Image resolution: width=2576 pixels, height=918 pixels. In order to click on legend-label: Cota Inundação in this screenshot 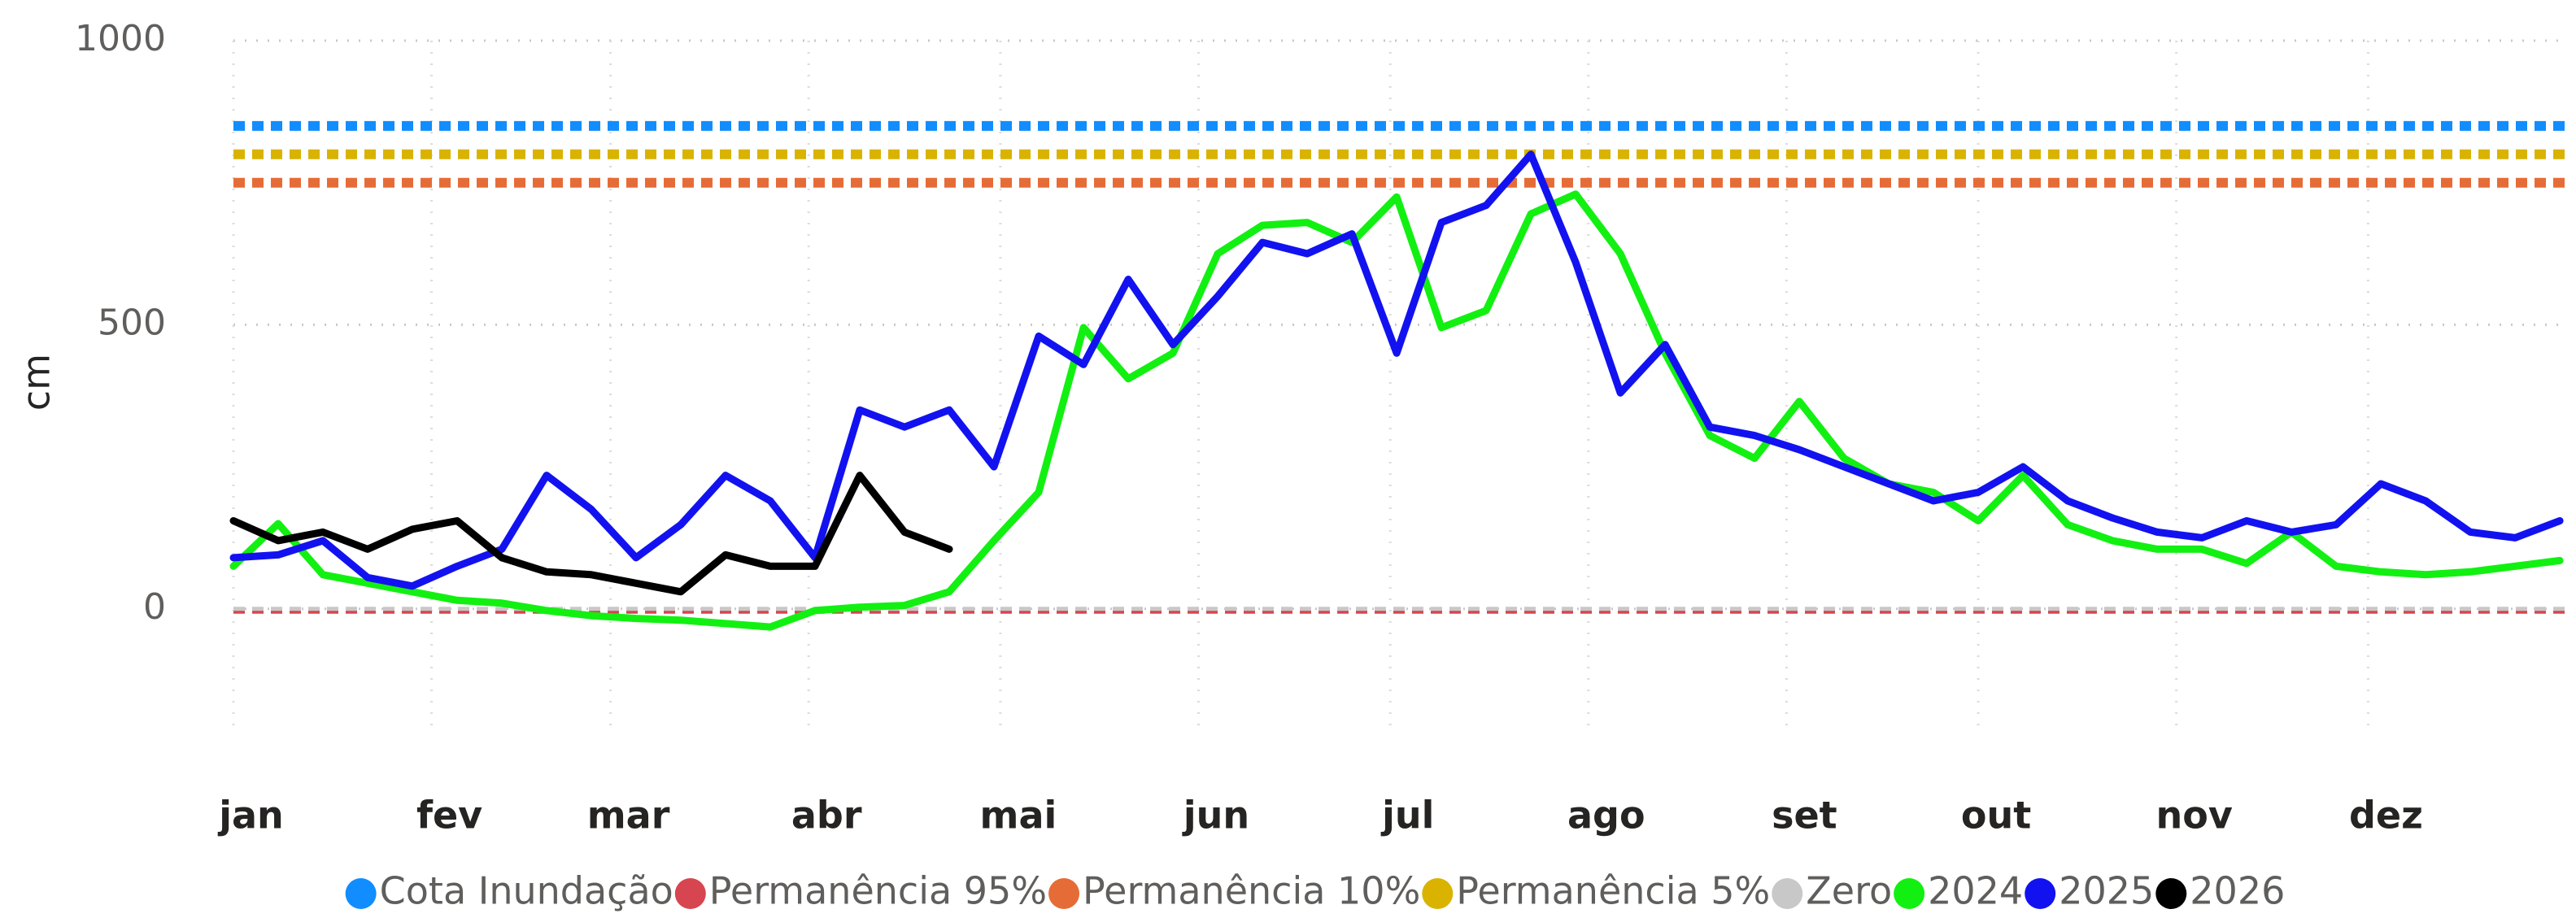, I will do `click(526, 891)`.